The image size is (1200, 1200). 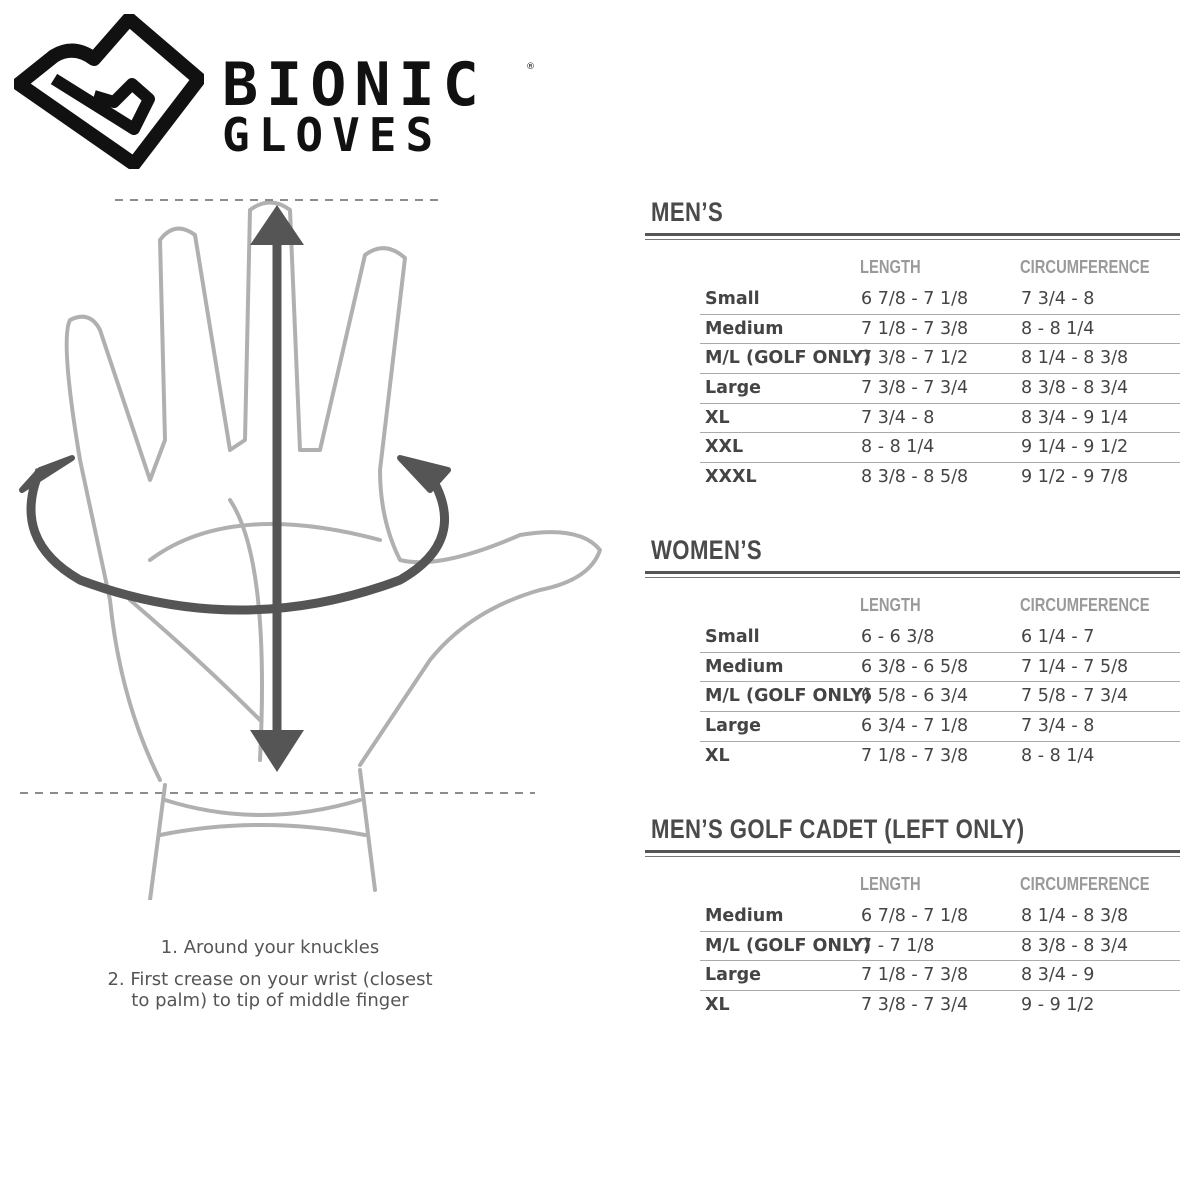 I want to click on length-value: 7 - 7 1/8, so click(x=898, y=945).